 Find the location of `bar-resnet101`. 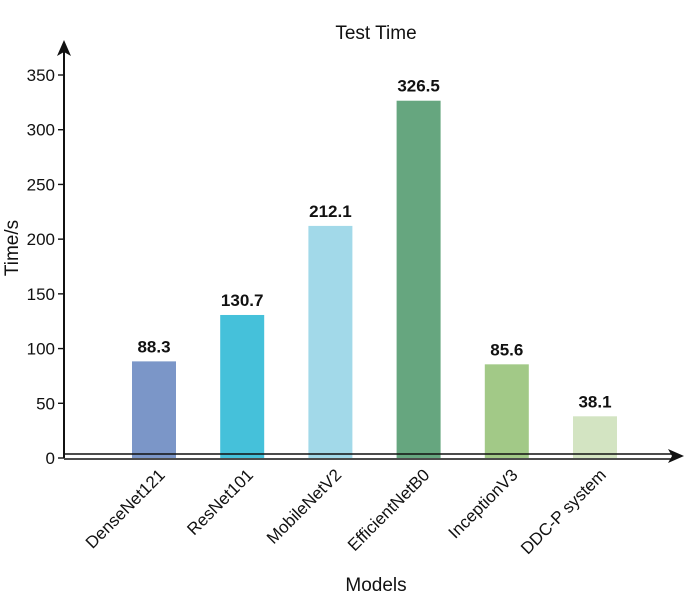

bar-resnet101 is located at coordinates (242, 386).